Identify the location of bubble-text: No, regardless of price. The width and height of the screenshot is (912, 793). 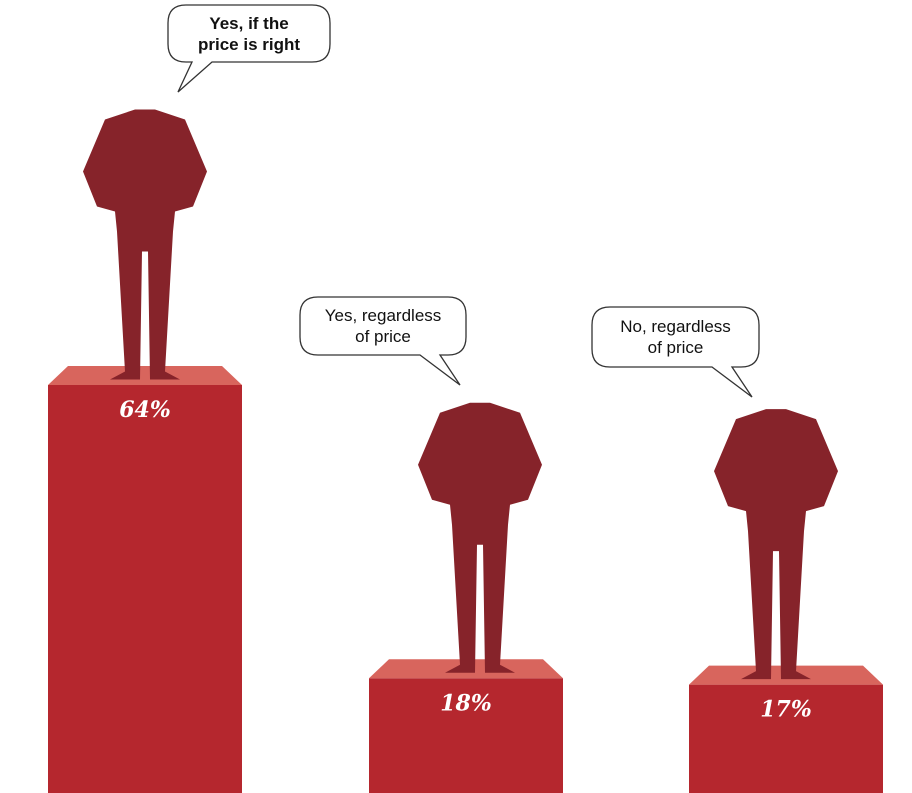
(675, 337).